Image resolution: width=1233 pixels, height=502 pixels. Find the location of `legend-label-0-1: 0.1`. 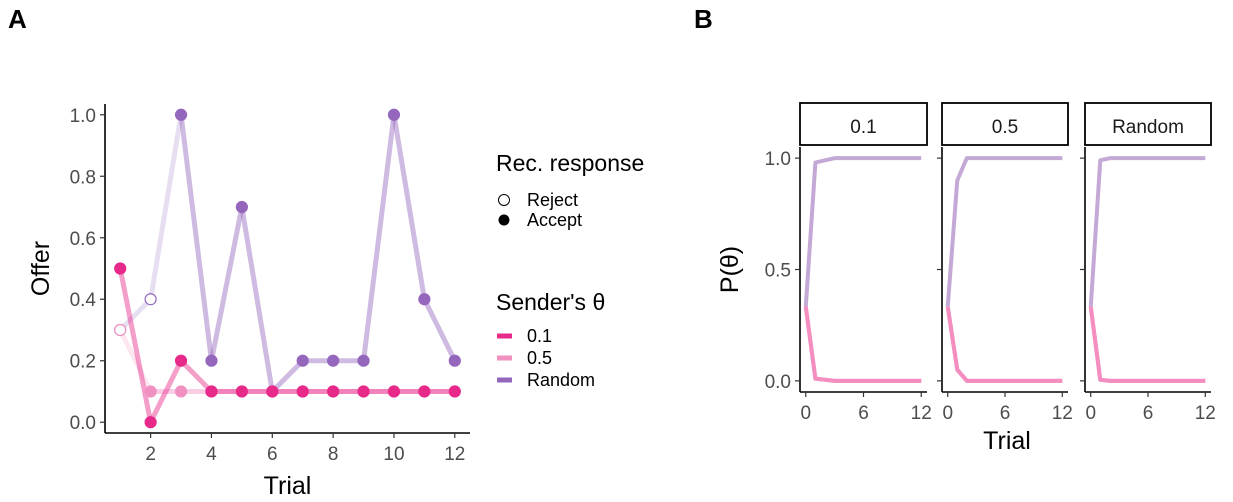

legend-label-0-1: 0.1 is located at coordinates (539, 336).